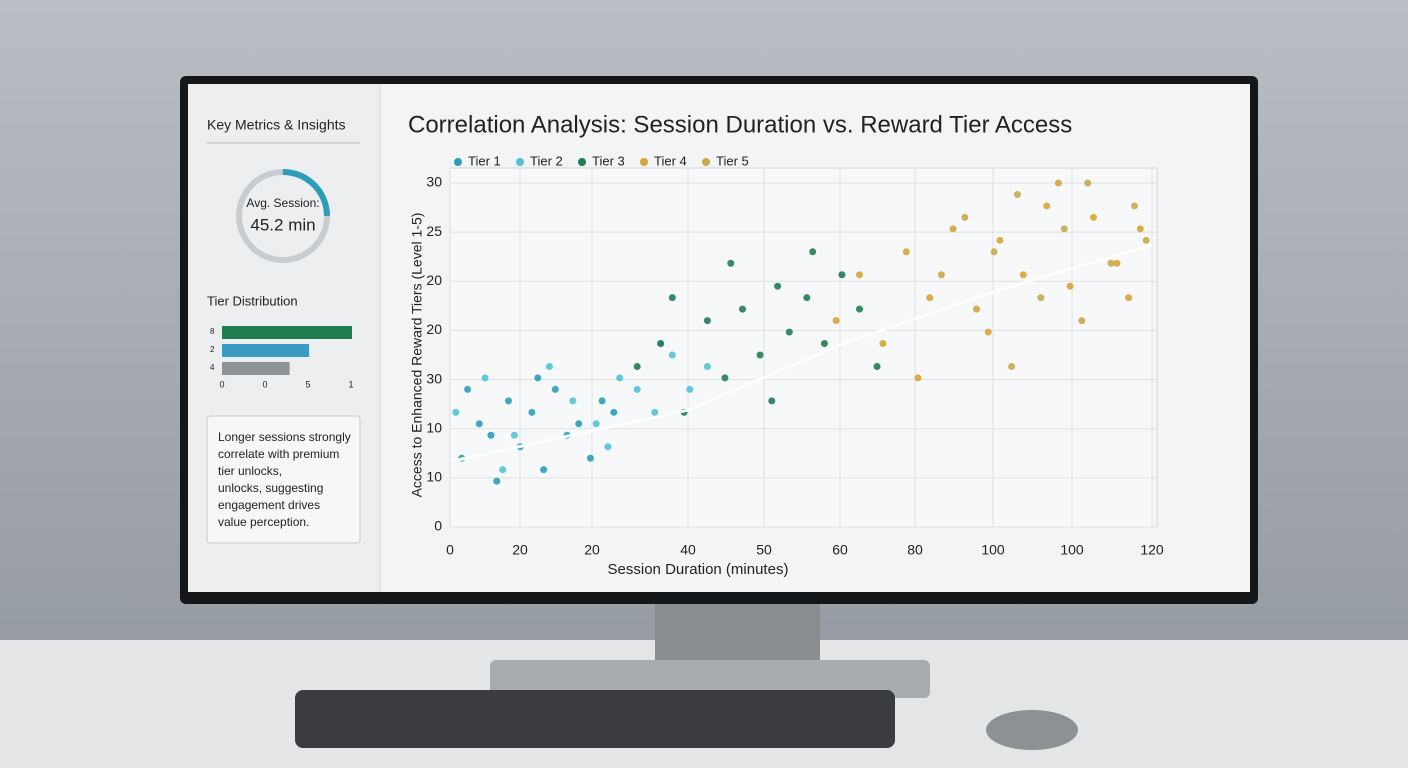 The width and height of the screenshot is (1408, 768). What do you see at coordinates (434, 231) in the screenshot?
I see `y-tick-label: 25` at bounding box center [434, 231].